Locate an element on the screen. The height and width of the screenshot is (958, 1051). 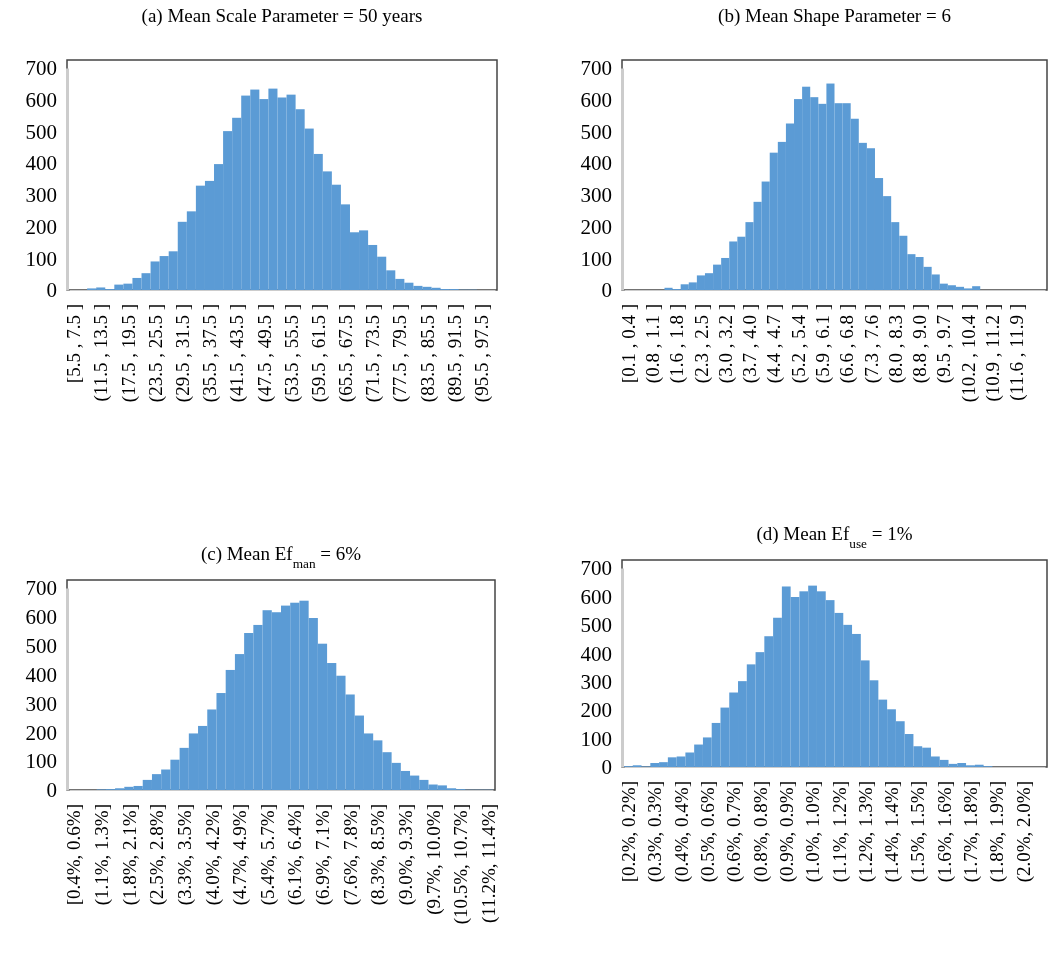
x-tick-label: (1.0%, 1.0%] is located at coordinates (813, 832).